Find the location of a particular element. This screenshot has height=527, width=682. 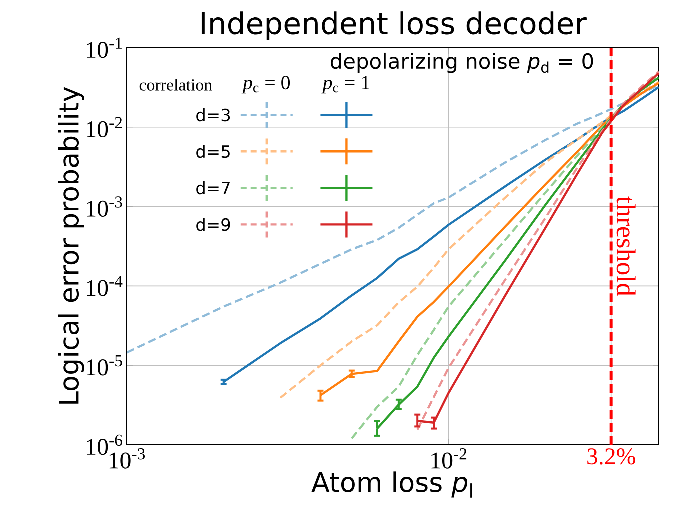

legend-label: d=9 is located at coordinates (213, 225).